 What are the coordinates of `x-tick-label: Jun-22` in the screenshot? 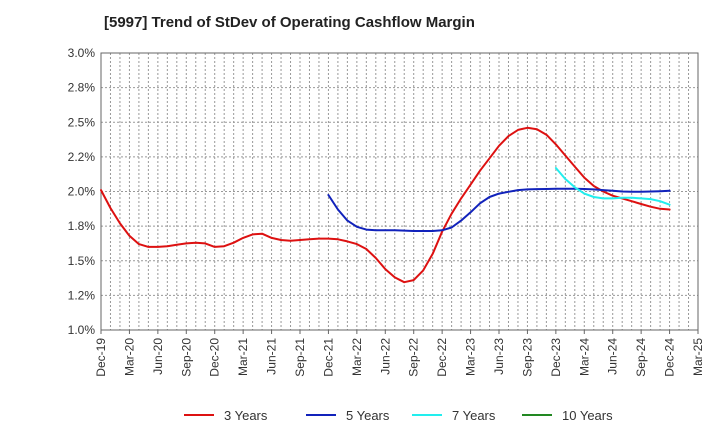 It's located at (385, 356).